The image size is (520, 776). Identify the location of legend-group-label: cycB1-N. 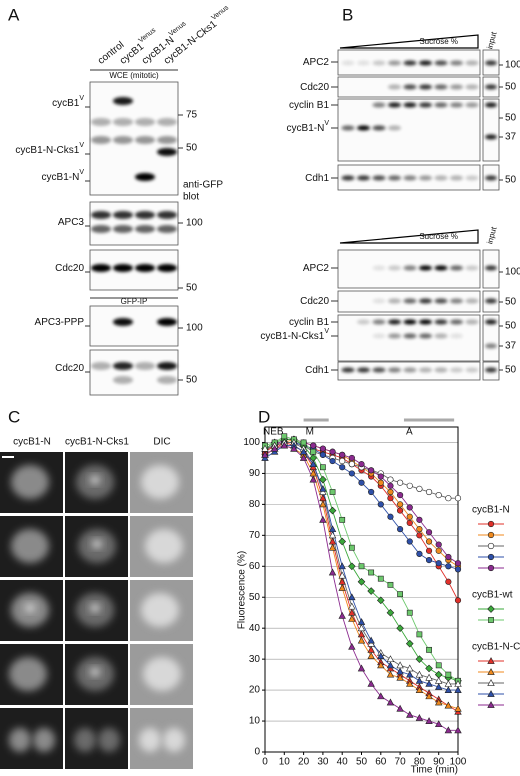
(491, 510).